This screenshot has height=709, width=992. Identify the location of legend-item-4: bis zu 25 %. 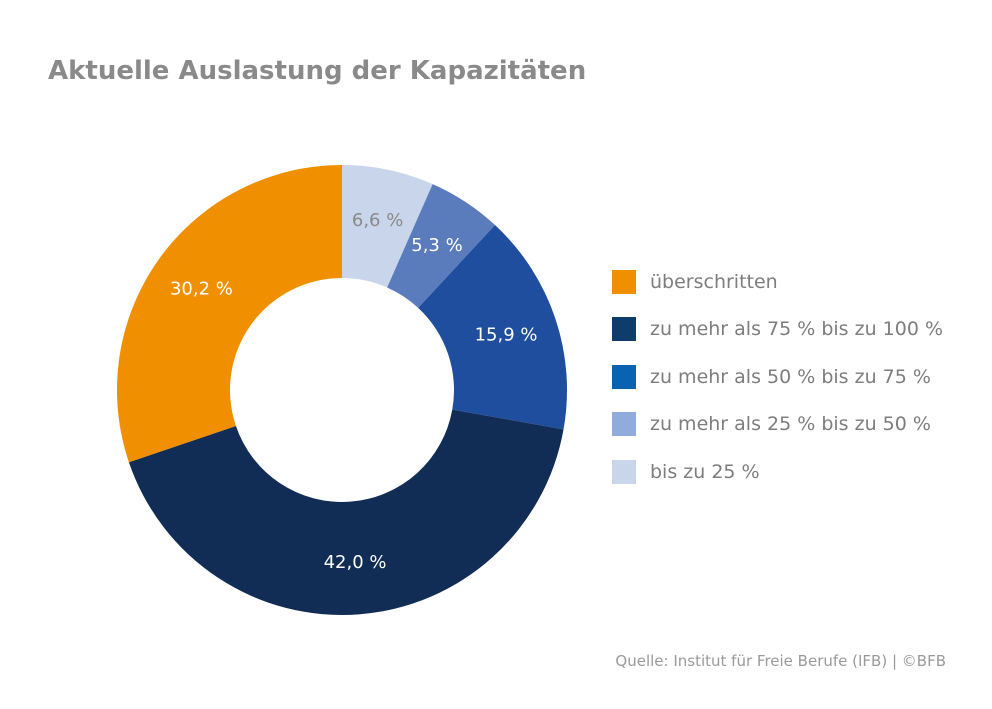
(792, 472).